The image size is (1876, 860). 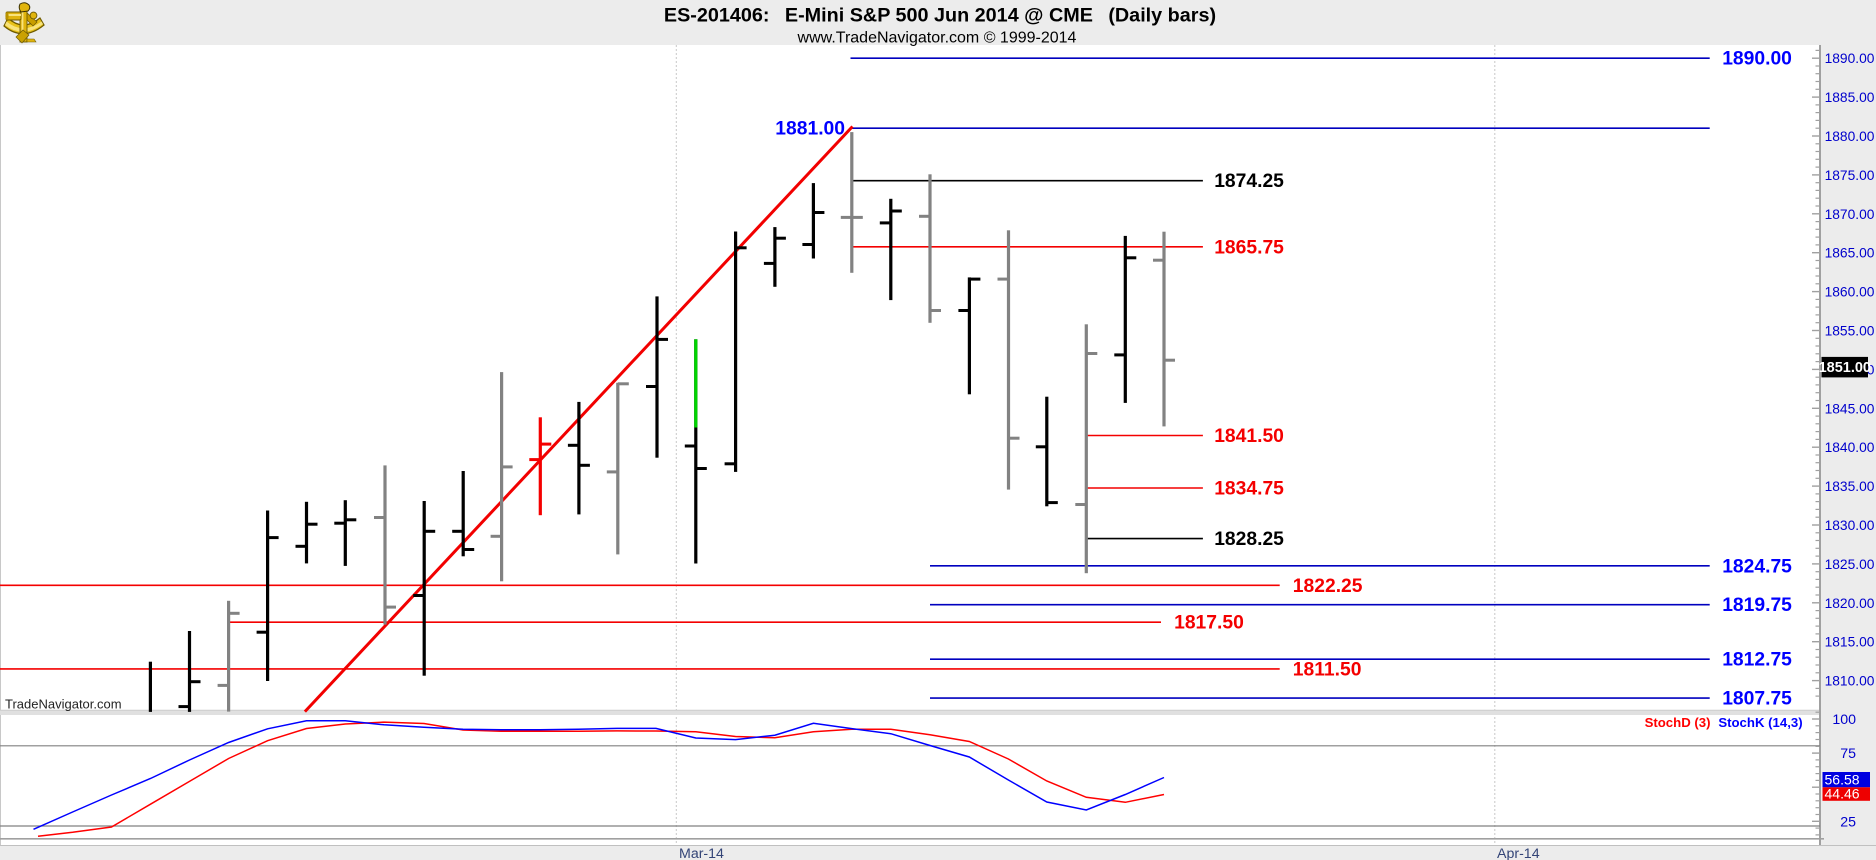 What do you see at coordinates (1757, 660) in the screenshot?
I see `svg-text: 1812.75` at bounding box center [1757, 660].